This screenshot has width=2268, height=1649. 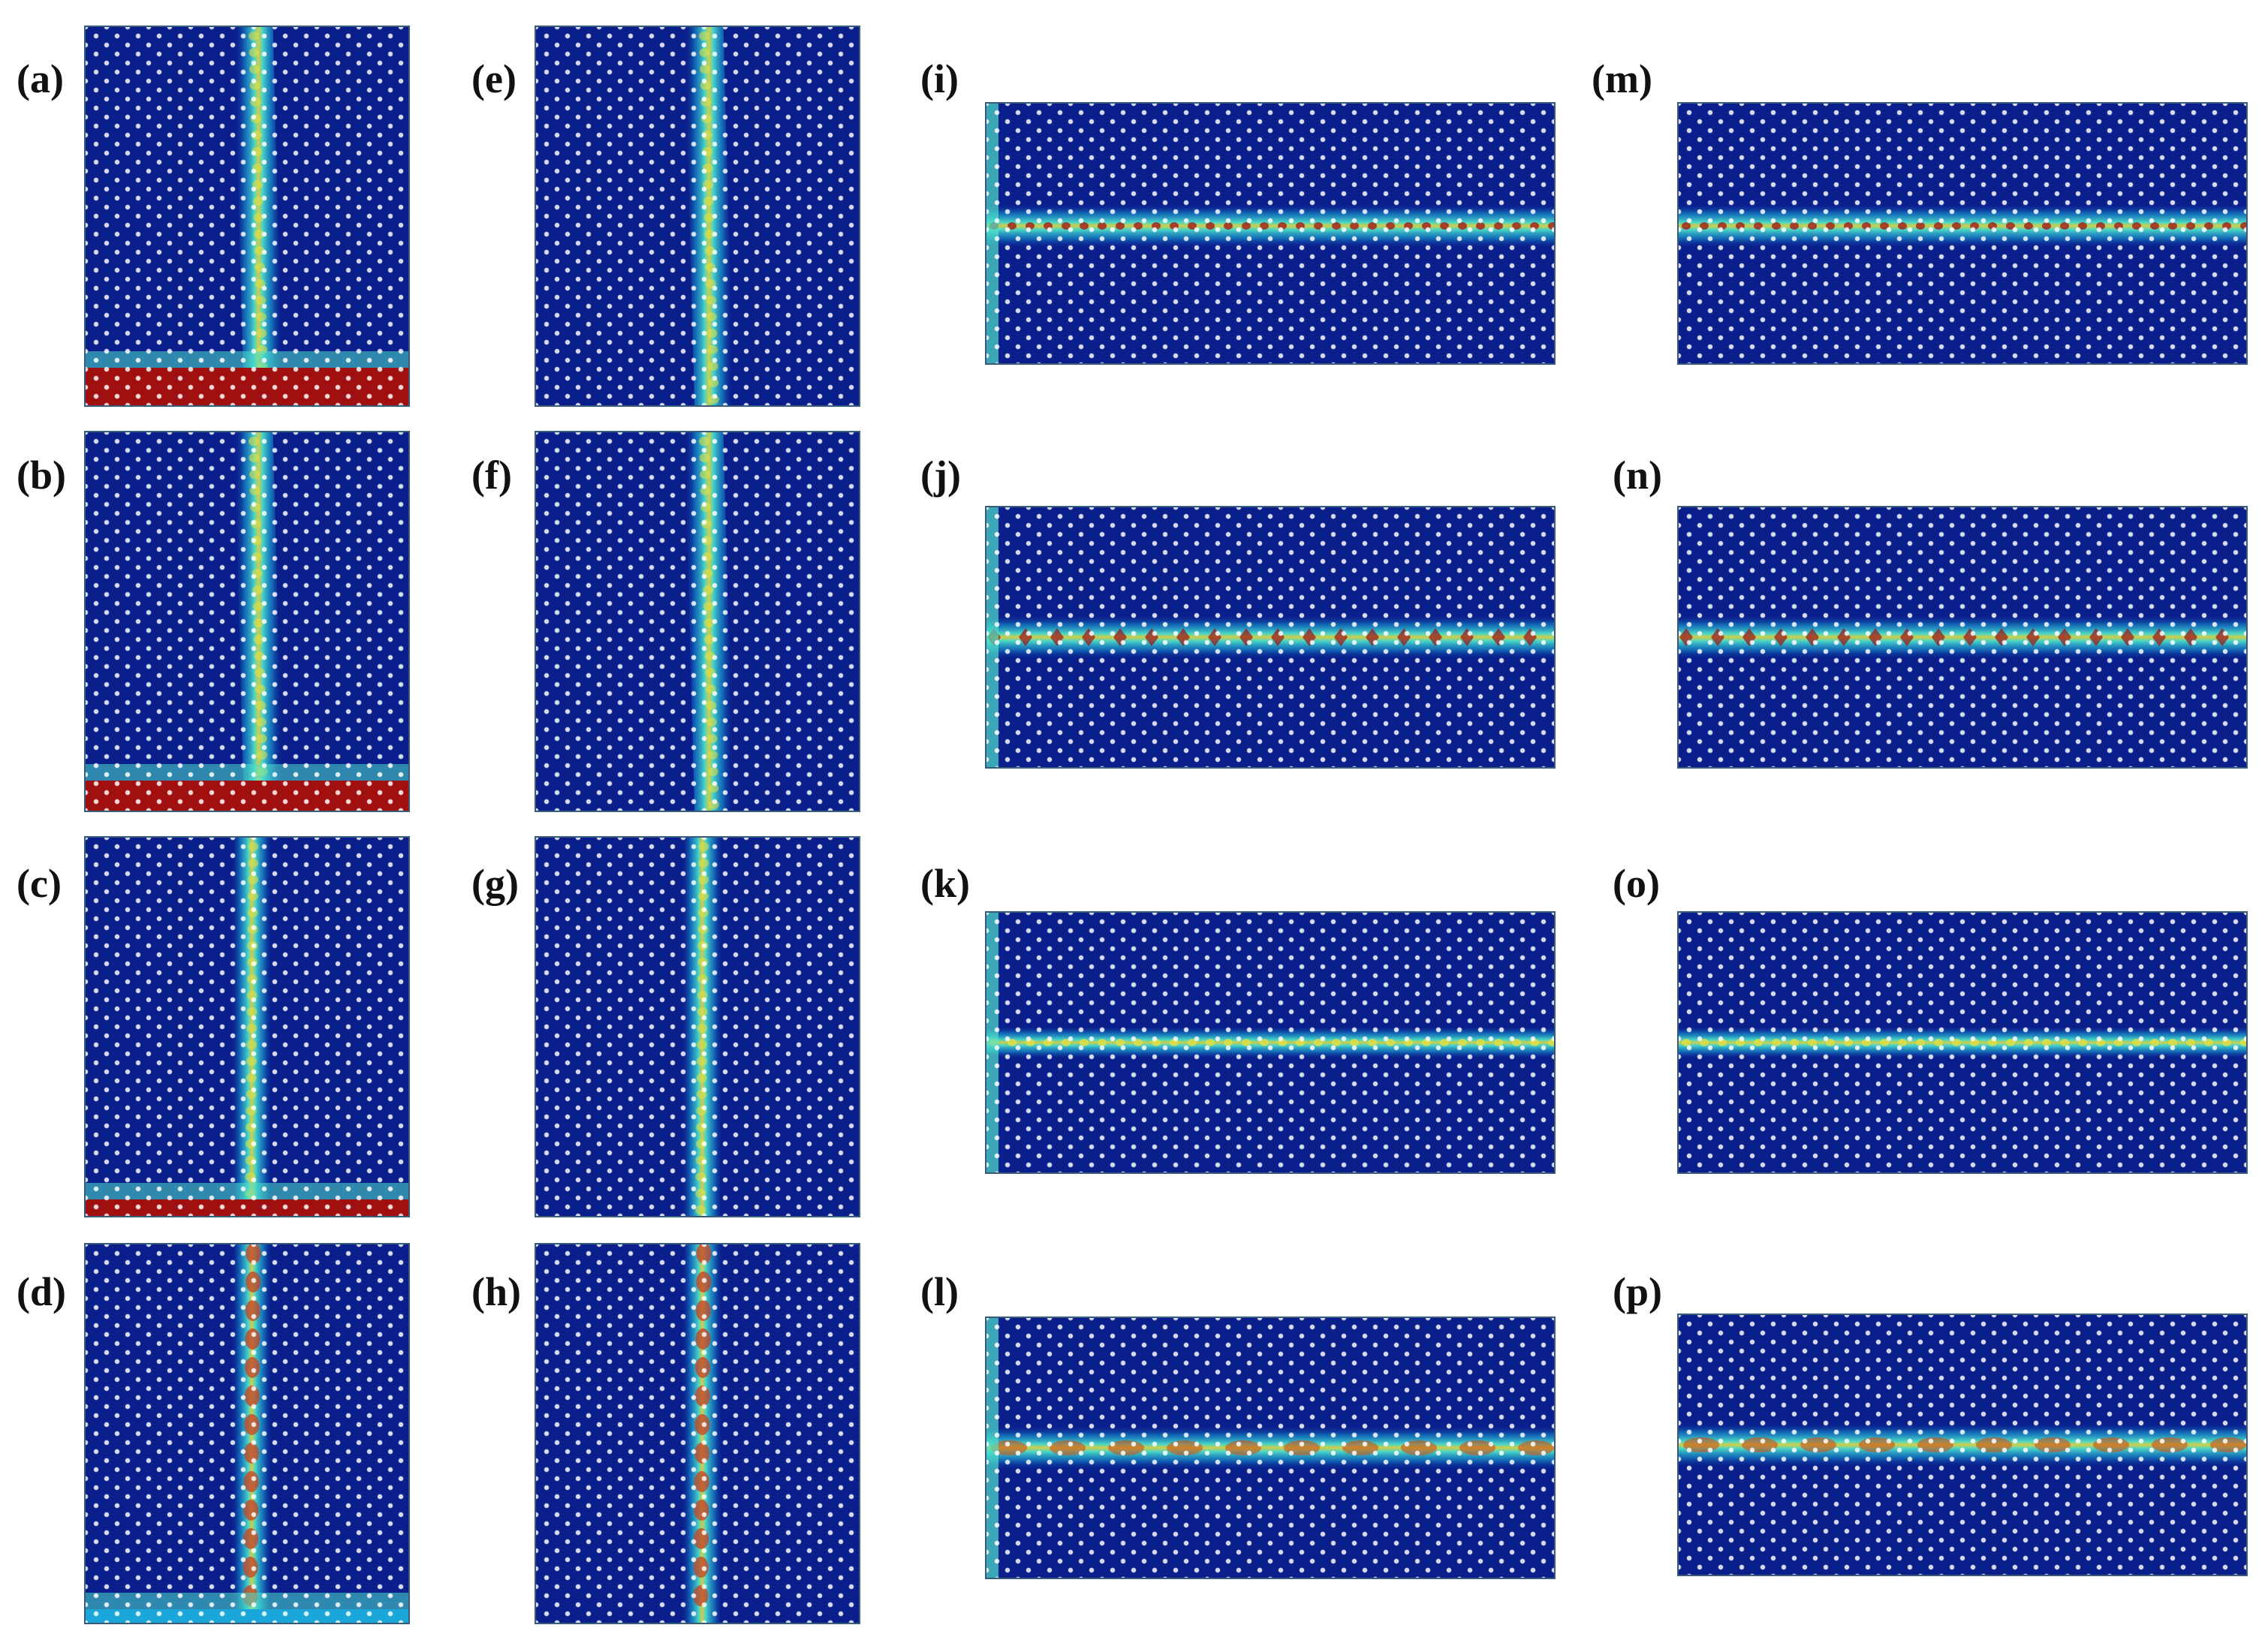 What do you see at coordinates (939, 1291) in the screenshot?
I see `panel-label-l: (l)` at bounding box center [939, 1291].